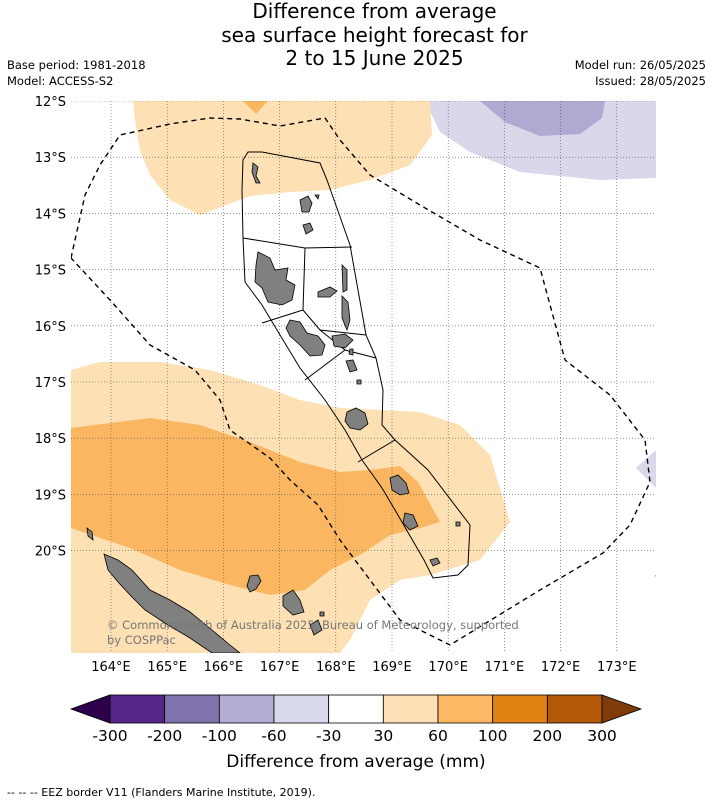  Describe the element at coordinates (111, 667) in the screenshot. I see `longitude-label: 164°E` at that location.